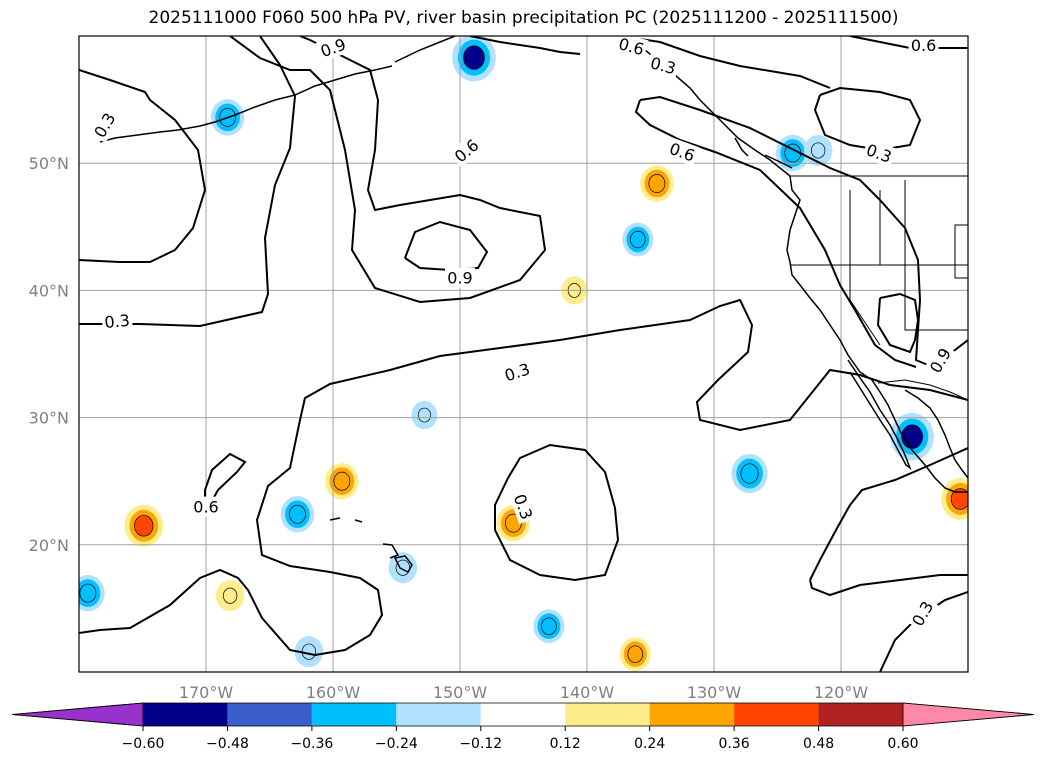 Image resolution: width=1047 pixels, height=765 pixels. Describe the element at coordinates (565, 744) in the screenshot. I see `colorbar-tick-label: 0.12` at that location.